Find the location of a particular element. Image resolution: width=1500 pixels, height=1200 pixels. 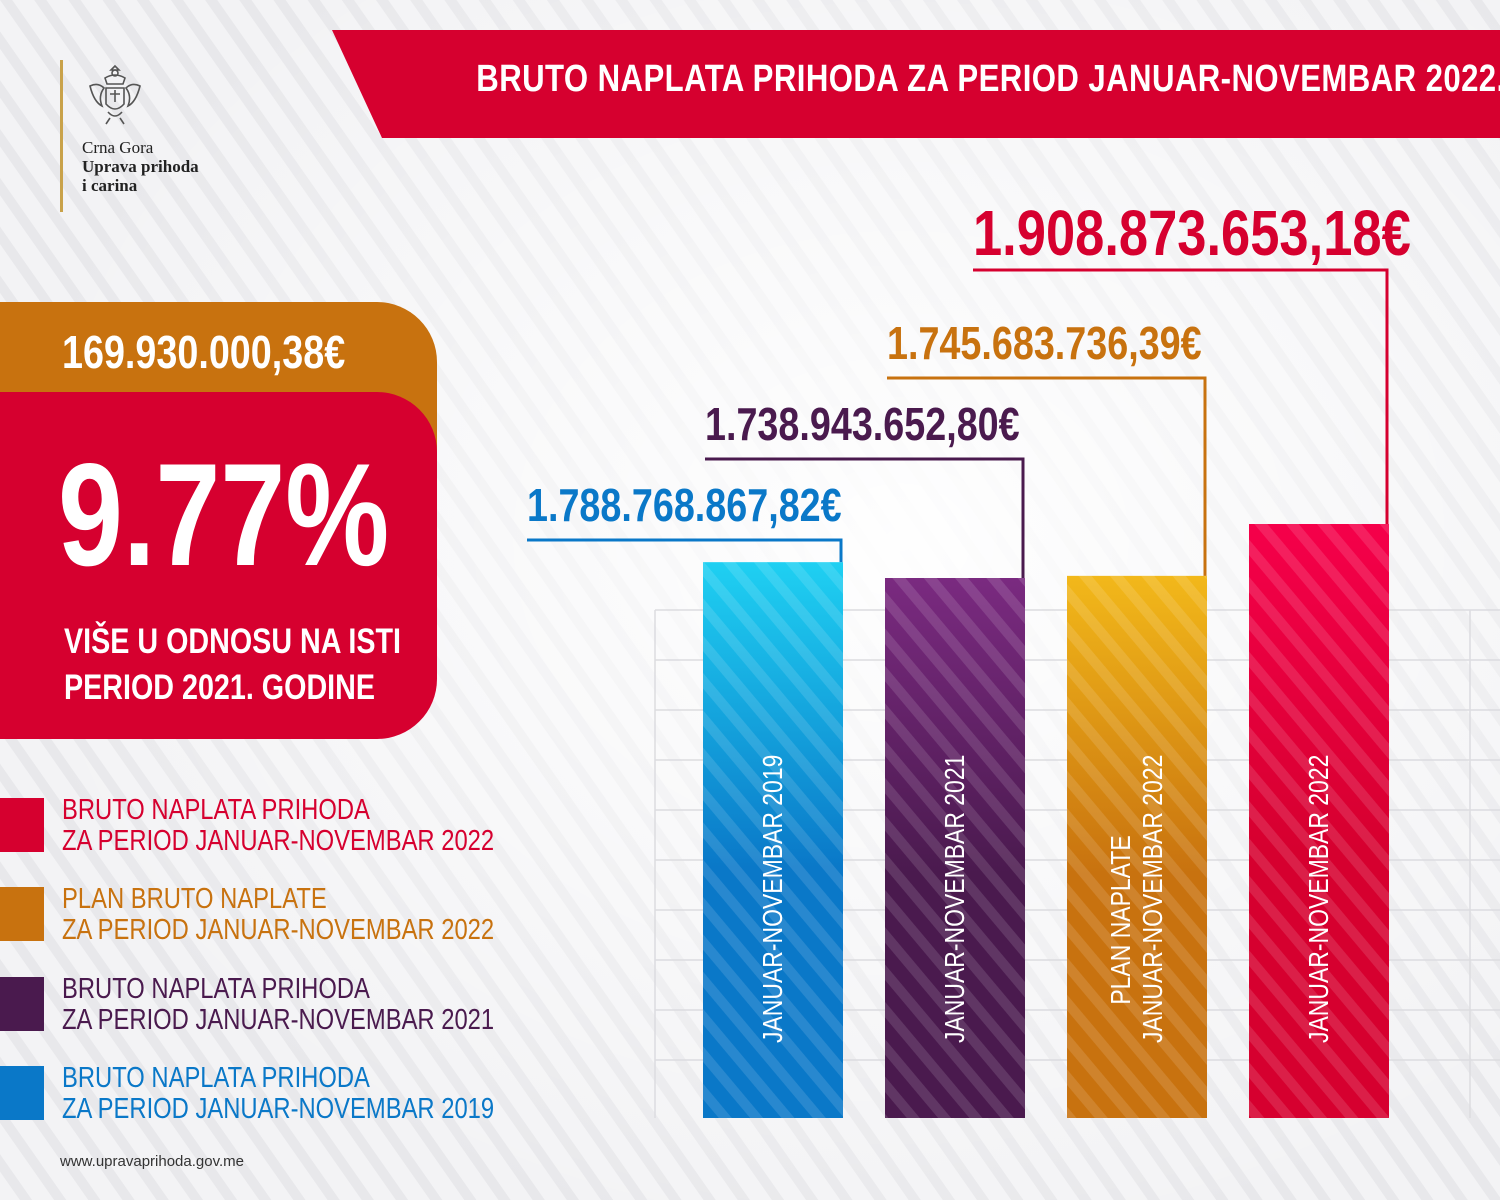

coat-of-arms-icon is located at coordinates (115, 94).